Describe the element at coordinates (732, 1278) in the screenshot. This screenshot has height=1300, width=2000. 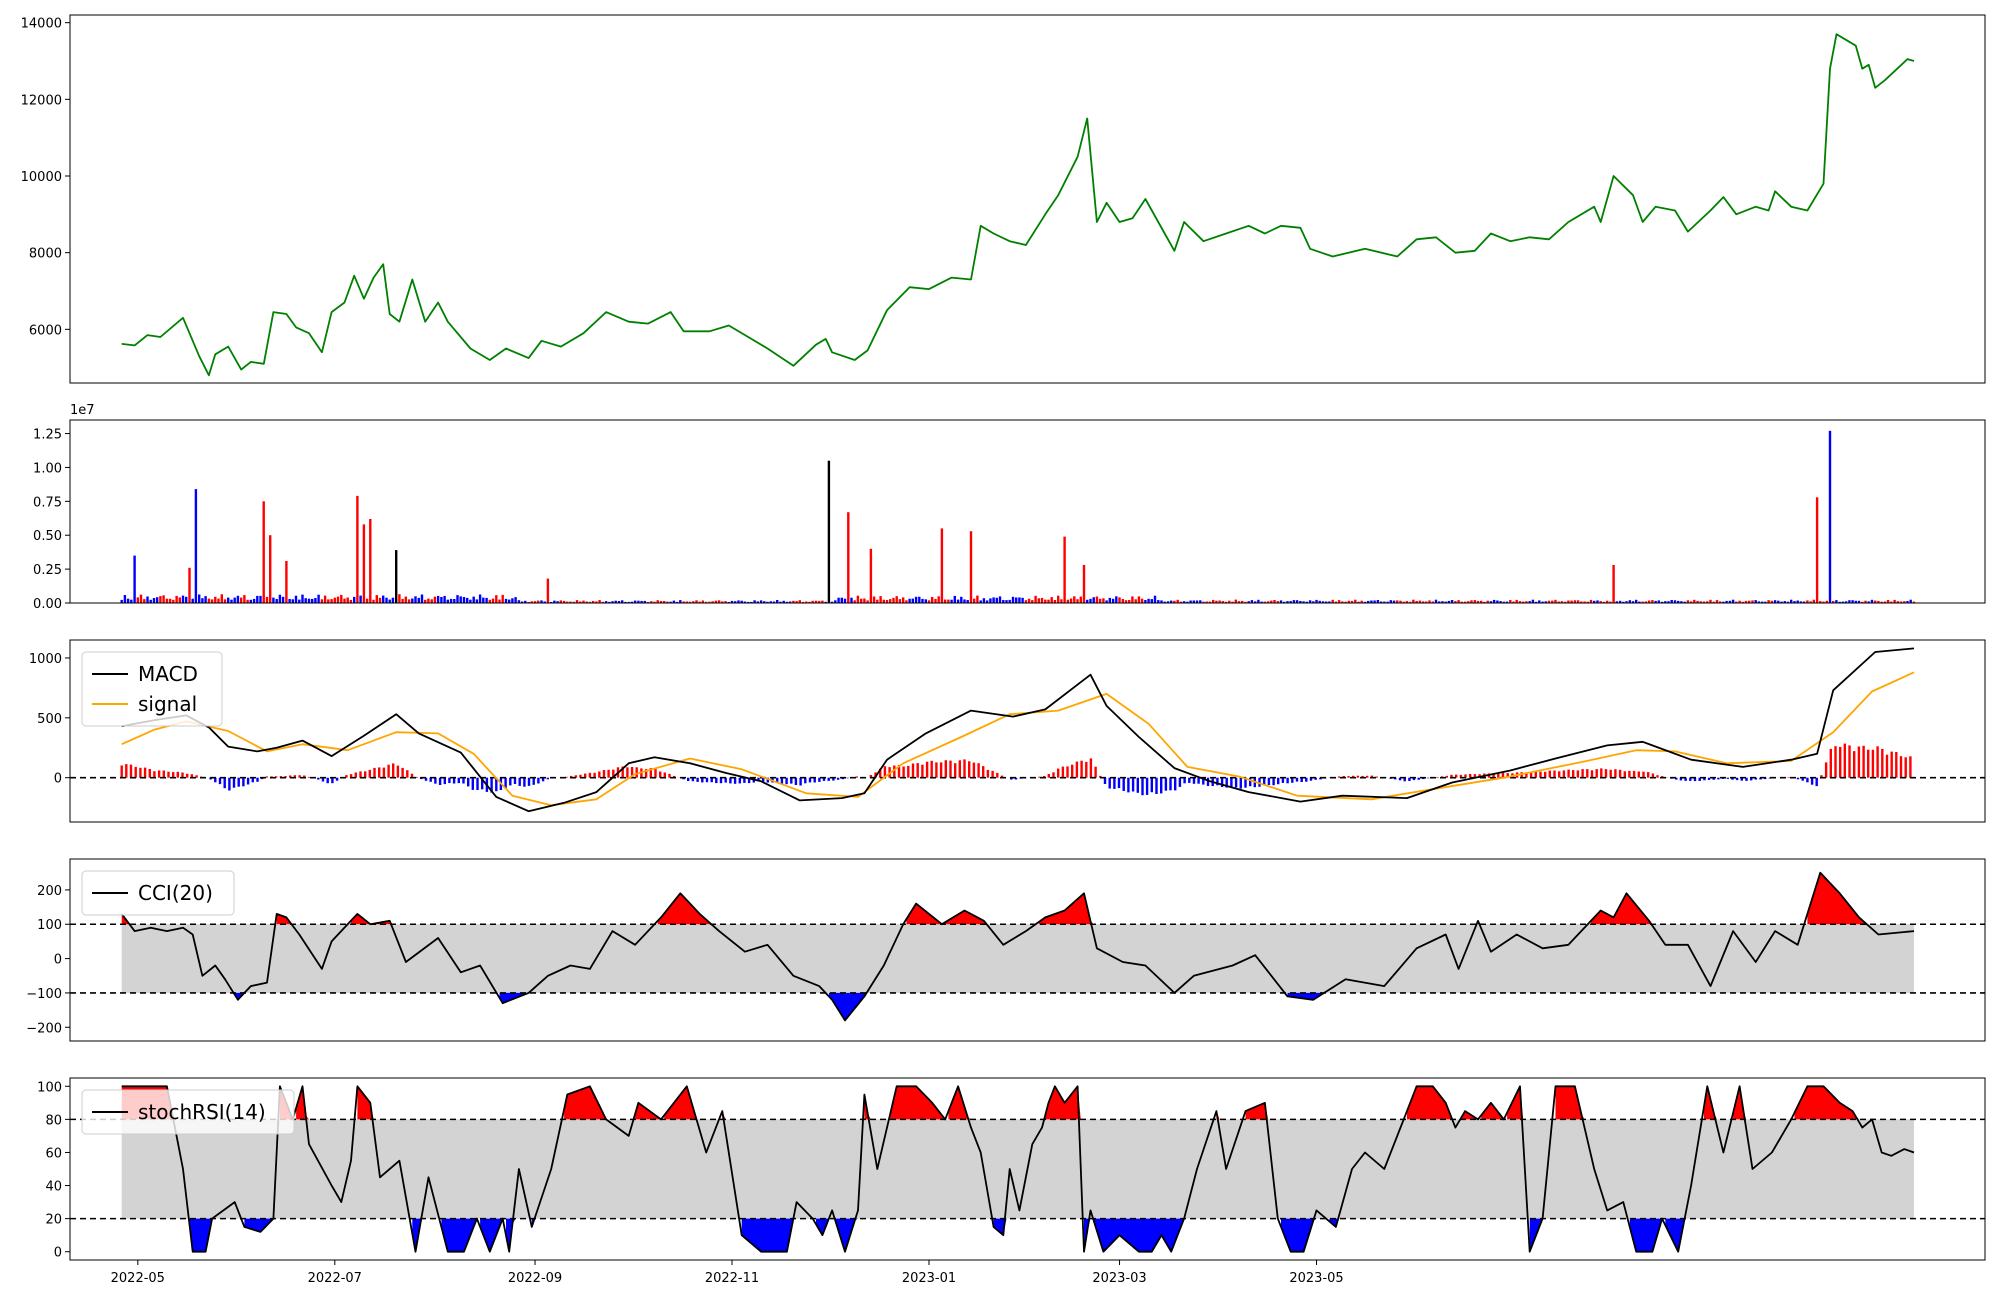
I see `x-tick-label: 2022-11` at that location.